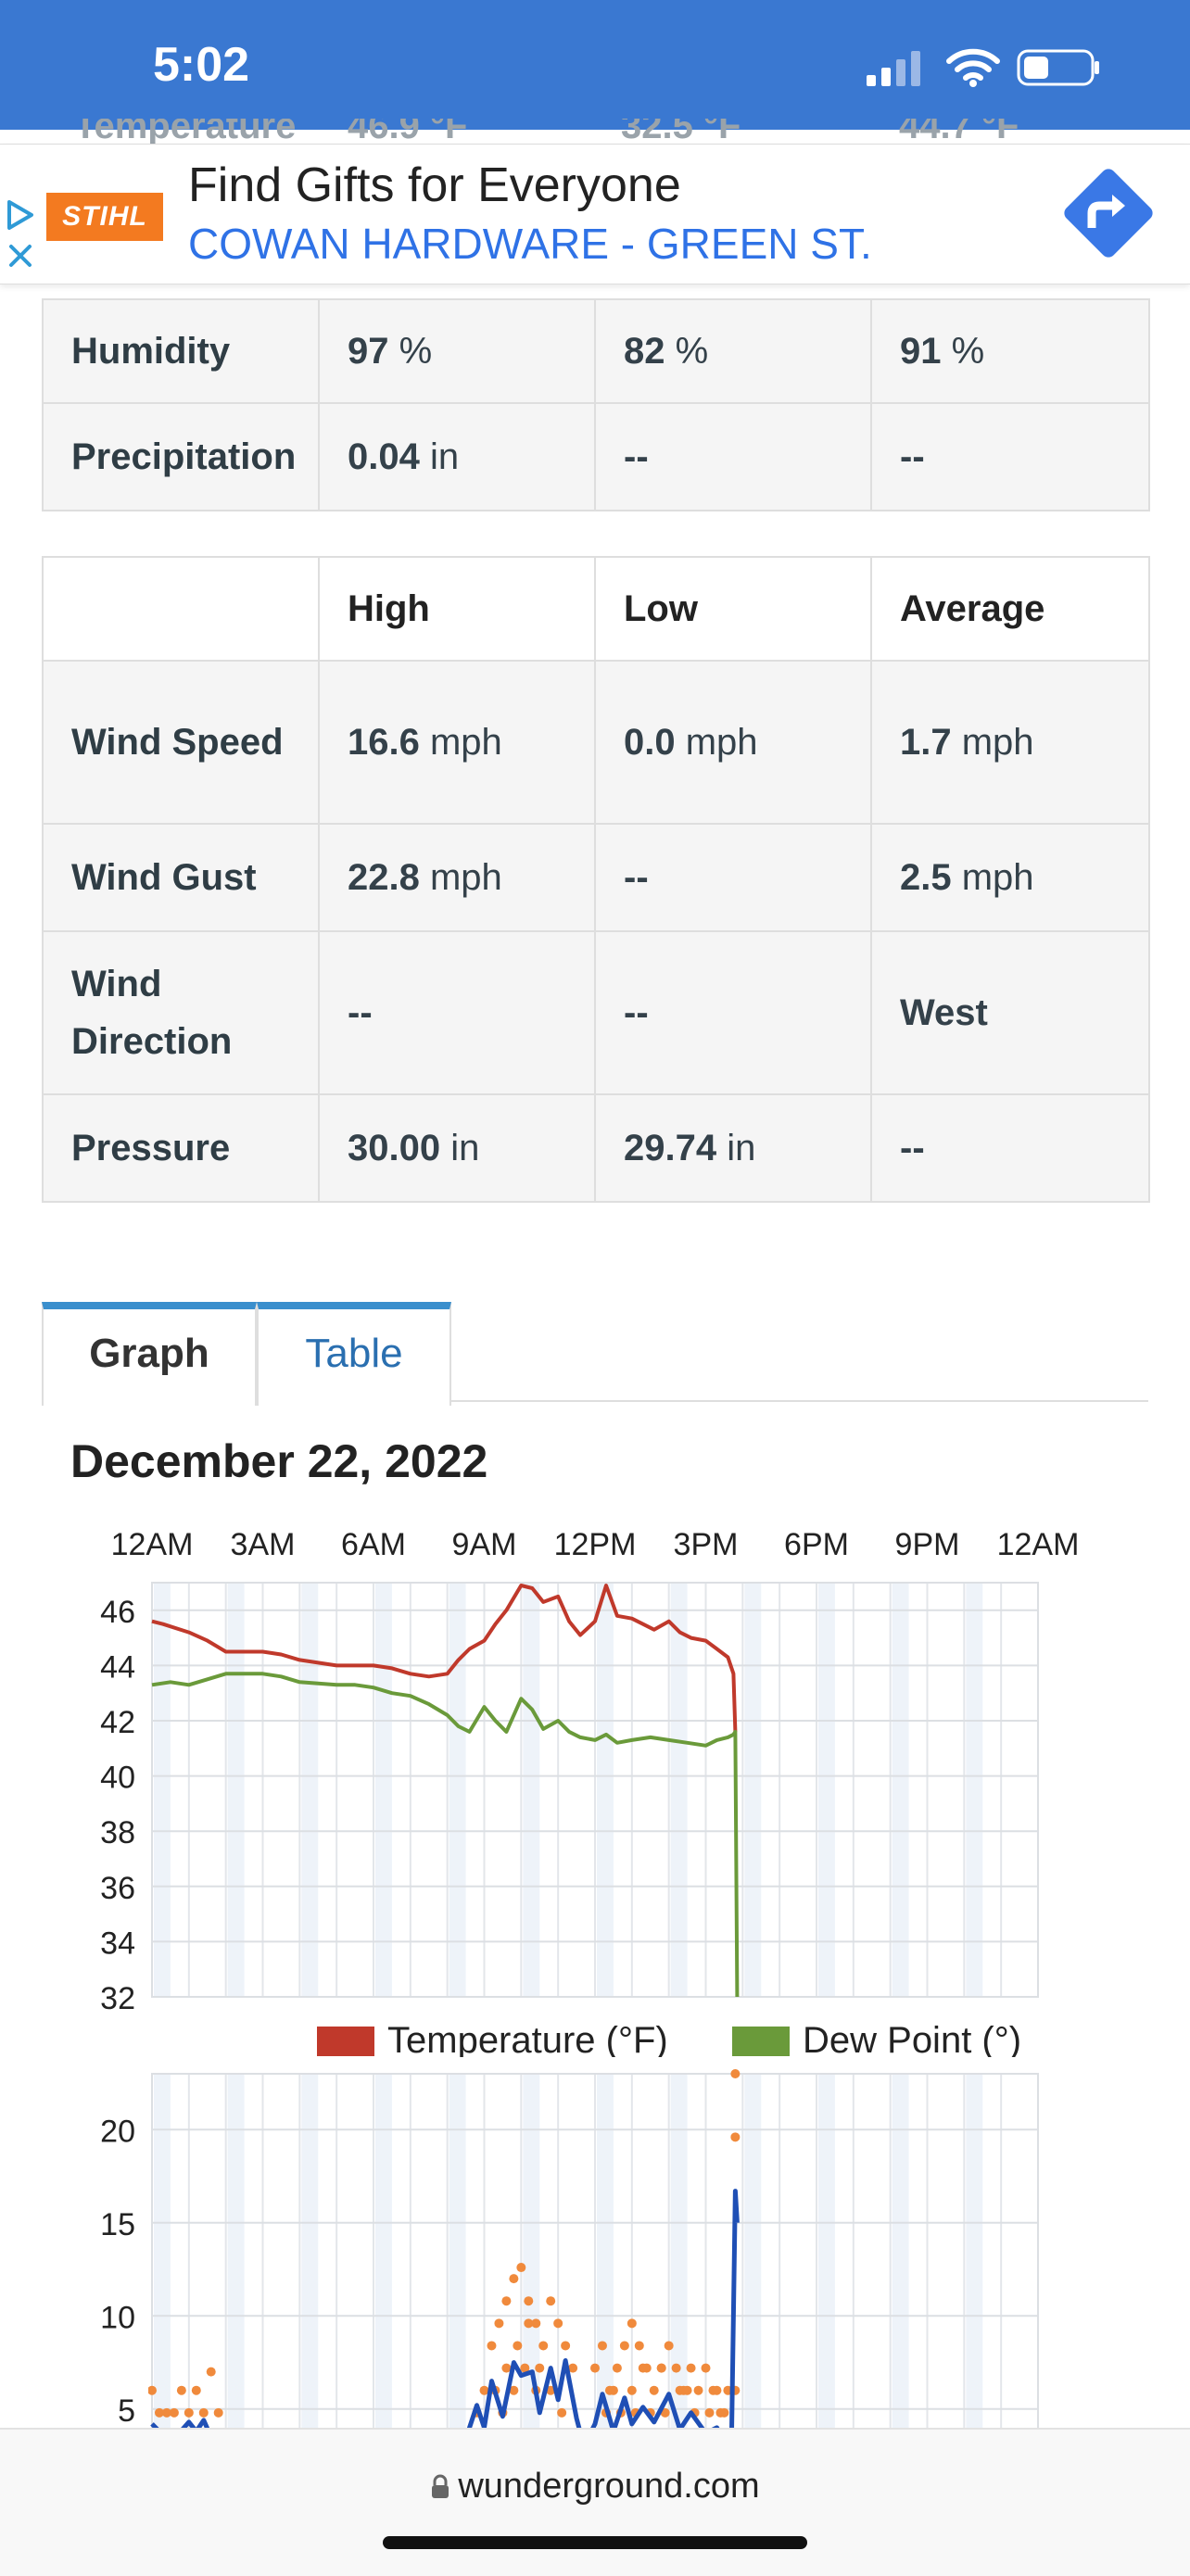 The height and width of the screenshot is (2576, 1190). I want to click on peek-high: 46.9 °F, so click(408, 133).